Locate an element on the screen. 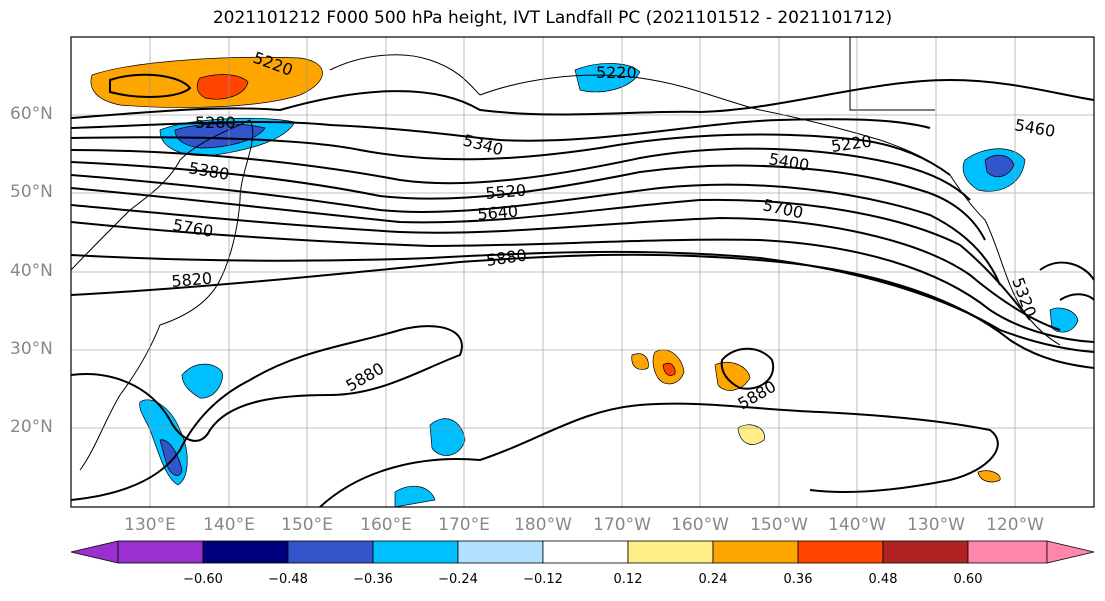  lon-label: 130°W is located at coordinates (936, 525).